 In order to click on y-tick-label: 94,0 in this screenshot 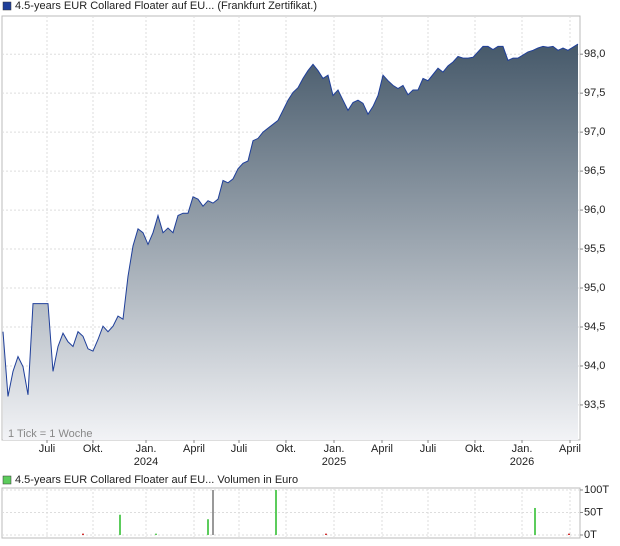, I will do `click(594, 366)`.